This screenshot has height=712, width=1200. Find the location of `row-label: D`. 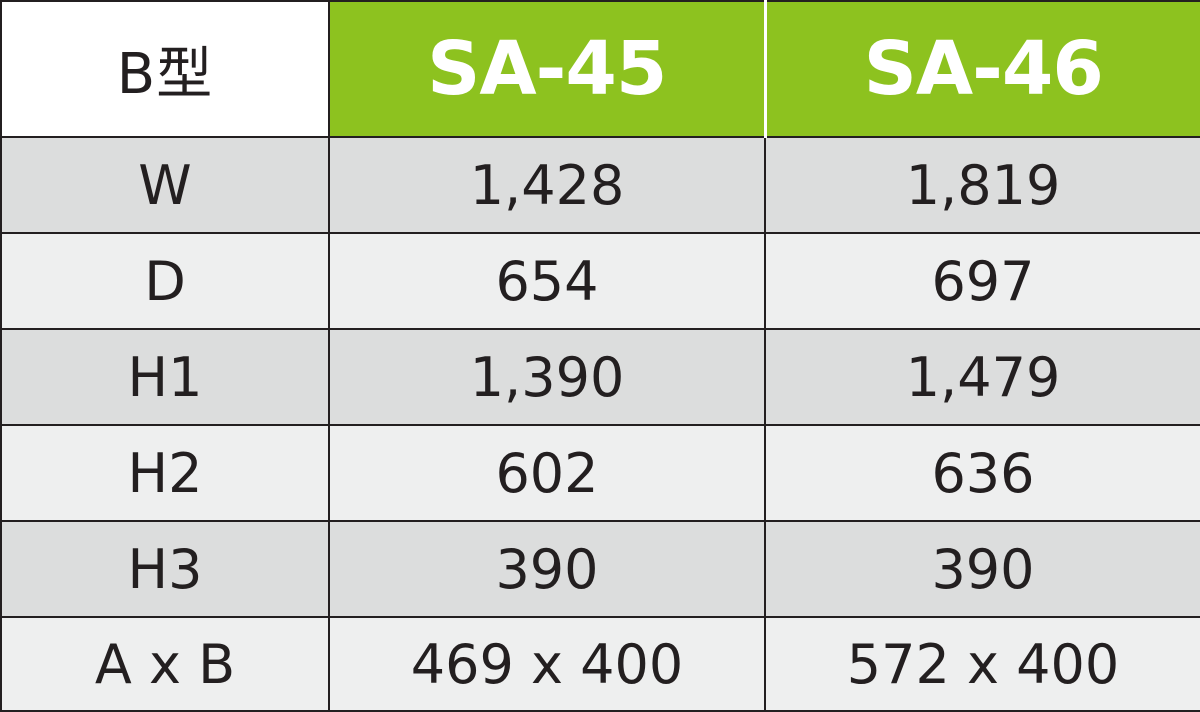

row-label: D is located at coordinates (165, 281).